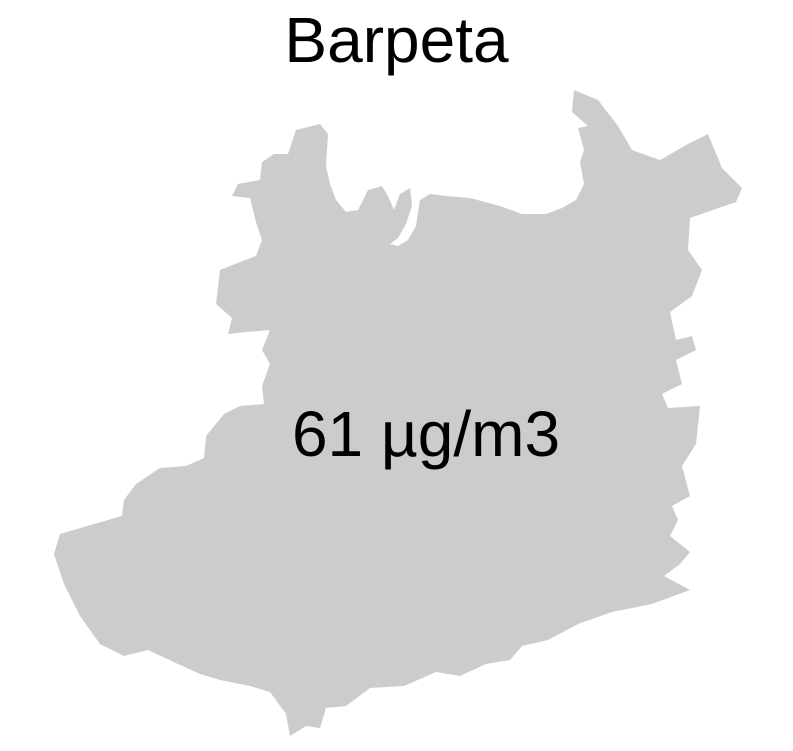 The width and height of the screenshot is (793, 751). What do you see at coordinates (396, 40) in the screenshot?
I see `map-title: Barpeta` at bounding box center [396, 40].